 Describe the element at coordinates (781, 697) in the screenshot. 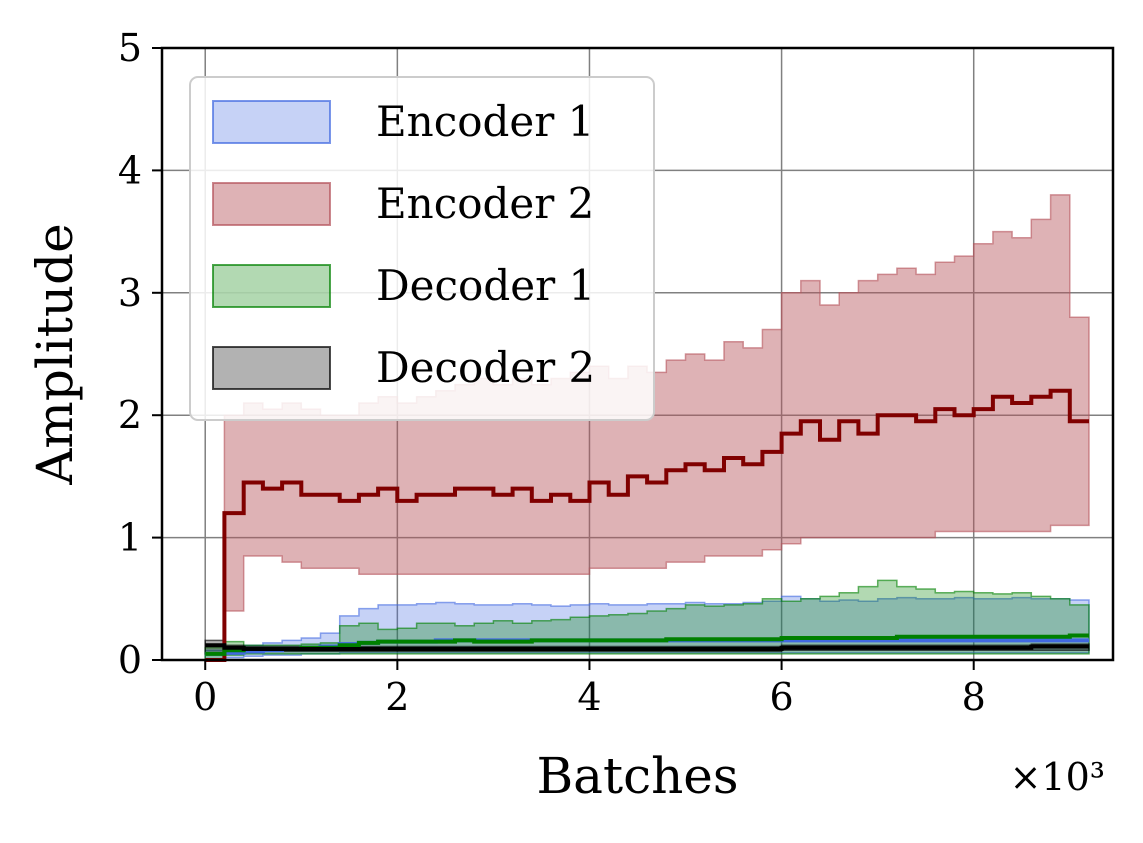

I see `x-tick-label: 6` at that location.